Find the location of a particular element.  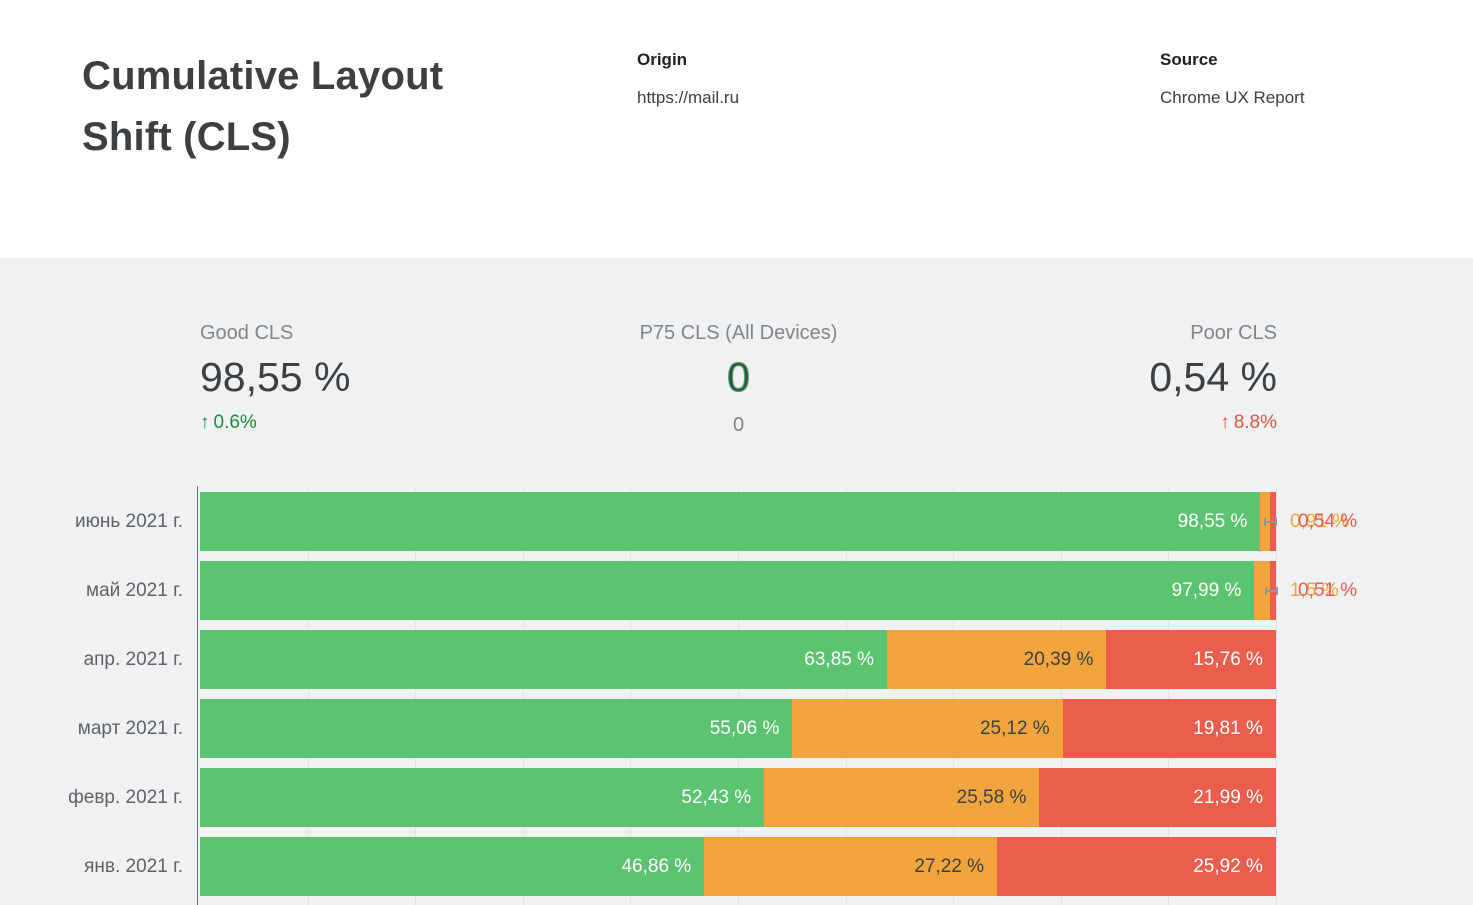

gridline-40pct is located at coordinates (631, 695).